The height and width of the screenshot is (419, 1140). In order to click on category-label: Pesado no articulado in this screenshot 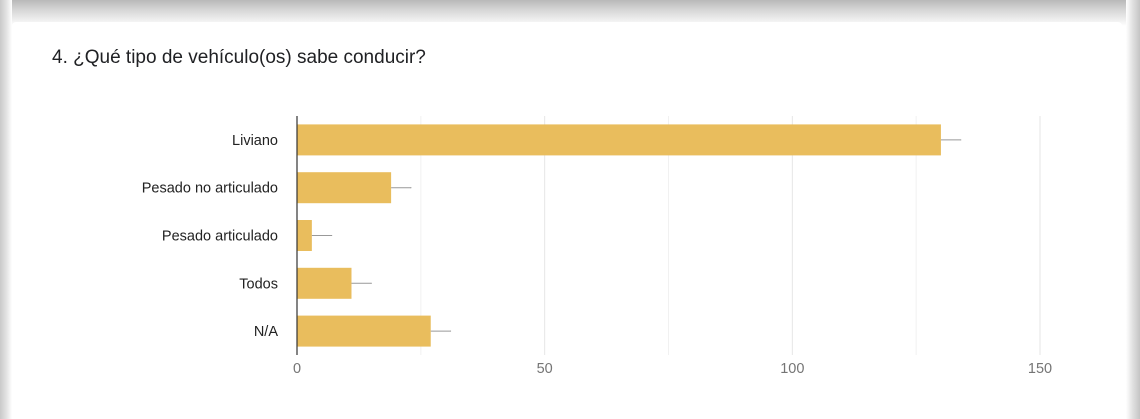, I will do `click(210, 189)`.